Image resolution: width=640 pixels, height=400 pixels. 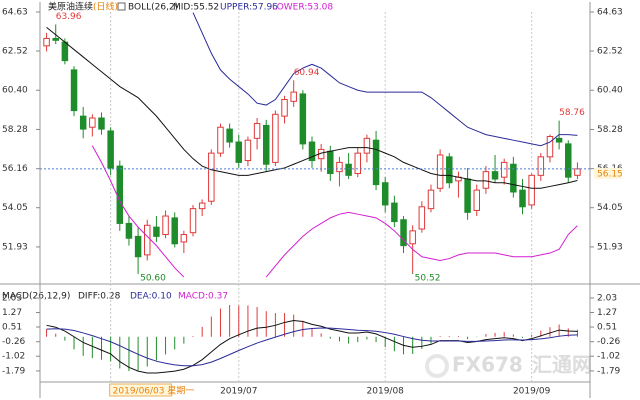 I want to click on boll-lower: LOWER:53.08, so click(x=302, y=8).